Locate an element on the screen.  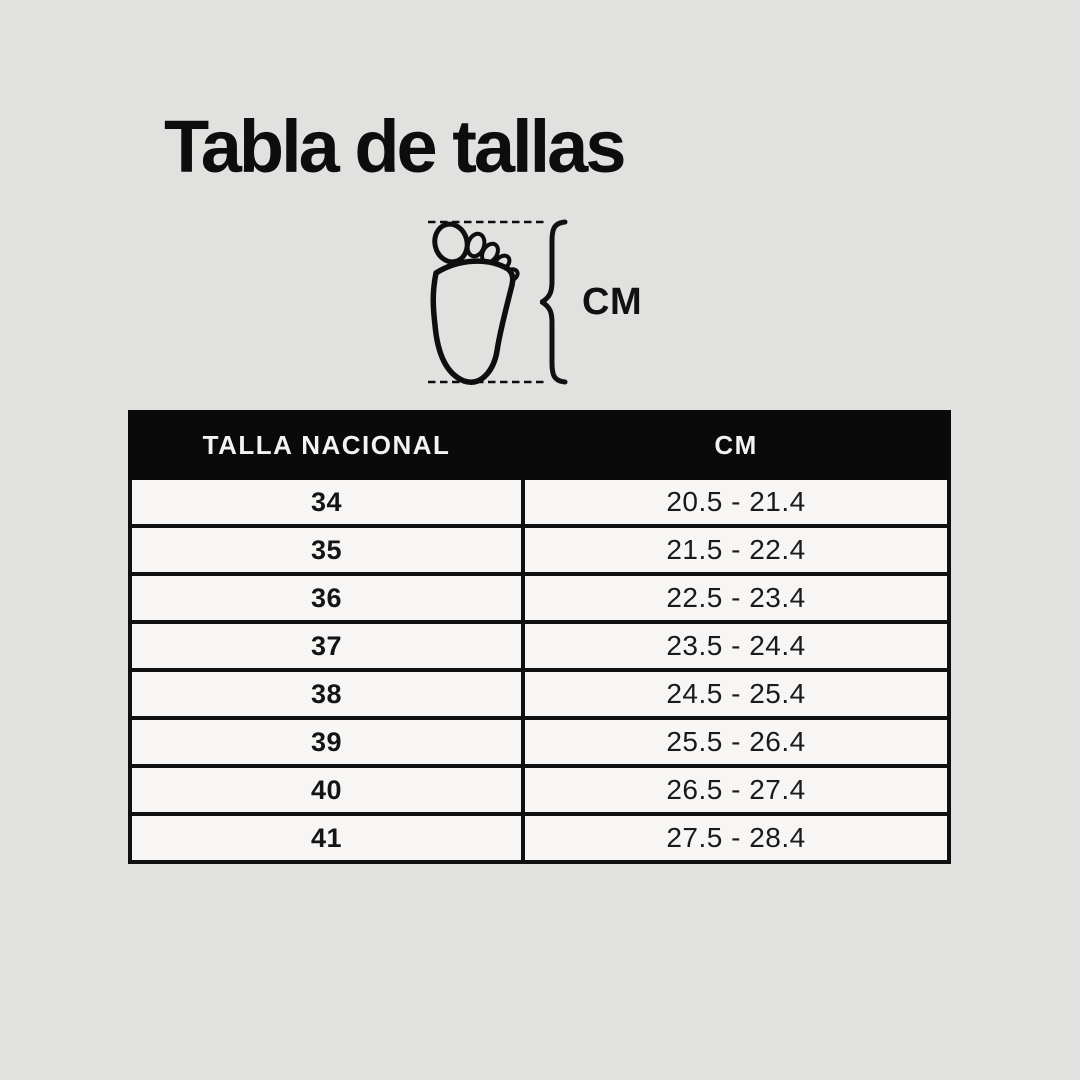
table-row: 38 24.5 - 25.4 is located at coordinates (539, 694).